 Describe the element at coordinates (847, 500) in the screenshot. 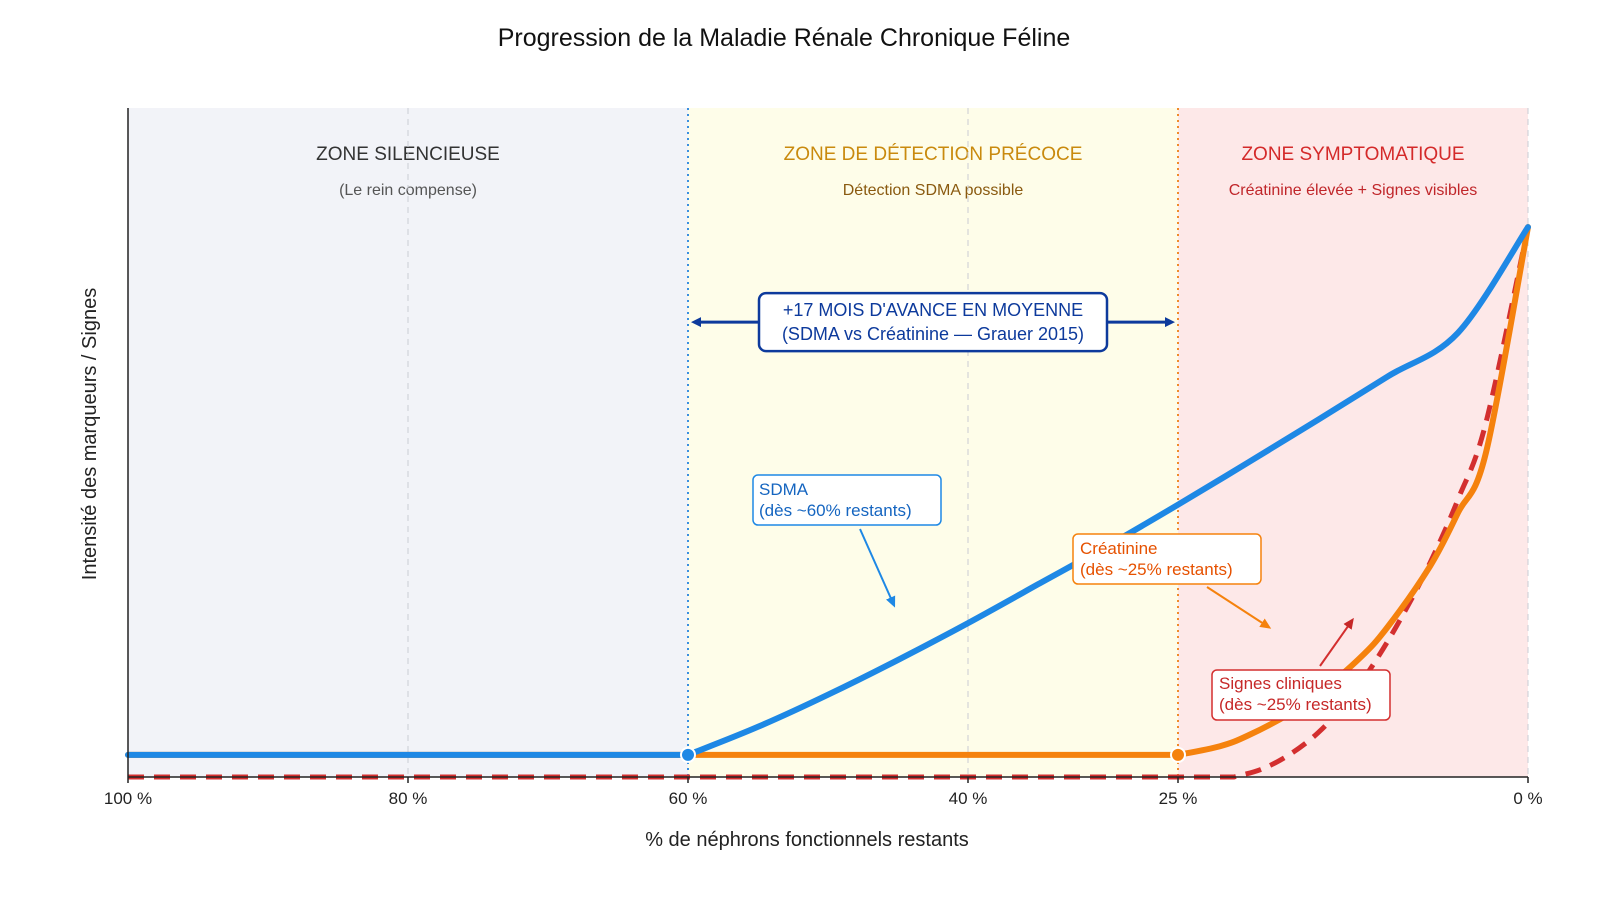

I see `sdma-label-box` at that location.